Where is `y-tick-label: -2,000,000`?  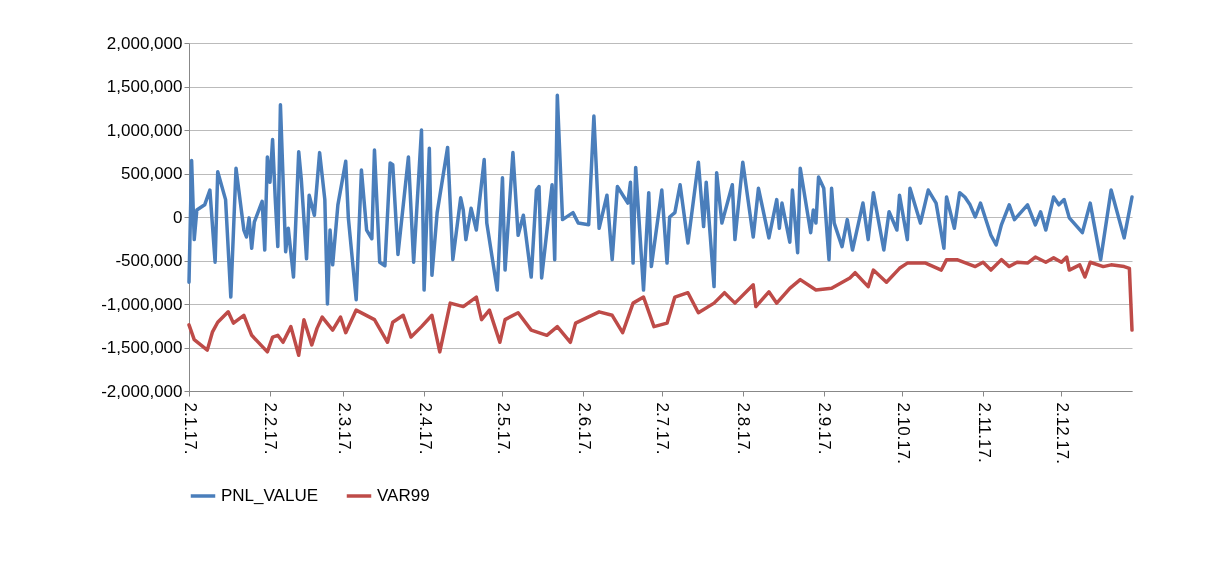
y-tick-label: -2,000,000 is located at coordinates (142, 391).